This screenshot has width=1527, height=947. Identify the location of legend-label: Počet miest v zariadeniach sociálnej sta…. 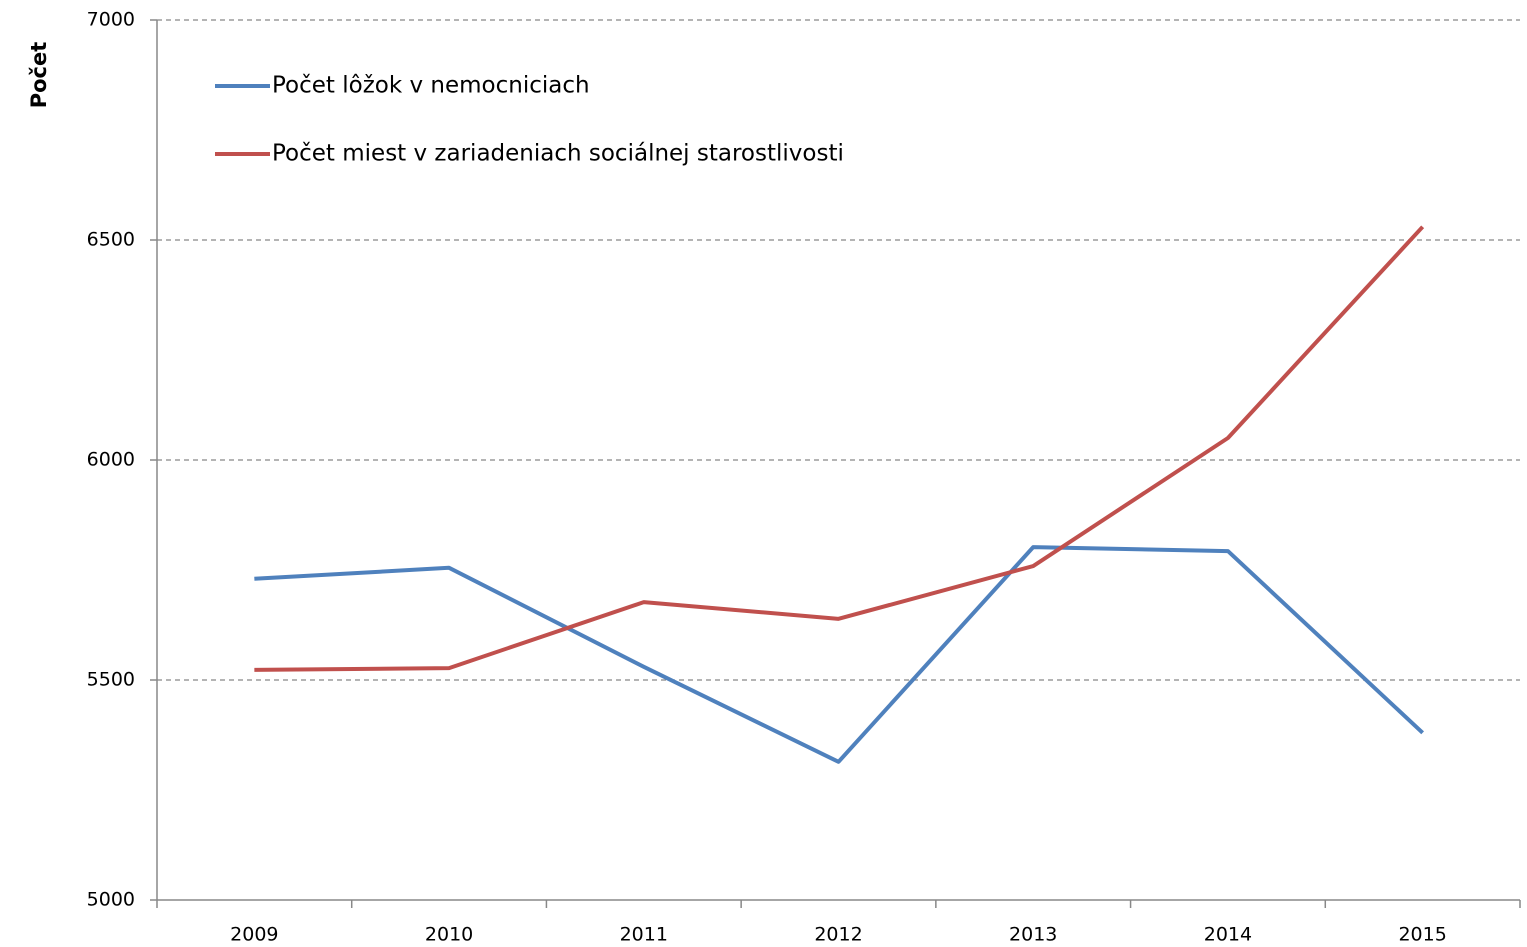
(558, 154).